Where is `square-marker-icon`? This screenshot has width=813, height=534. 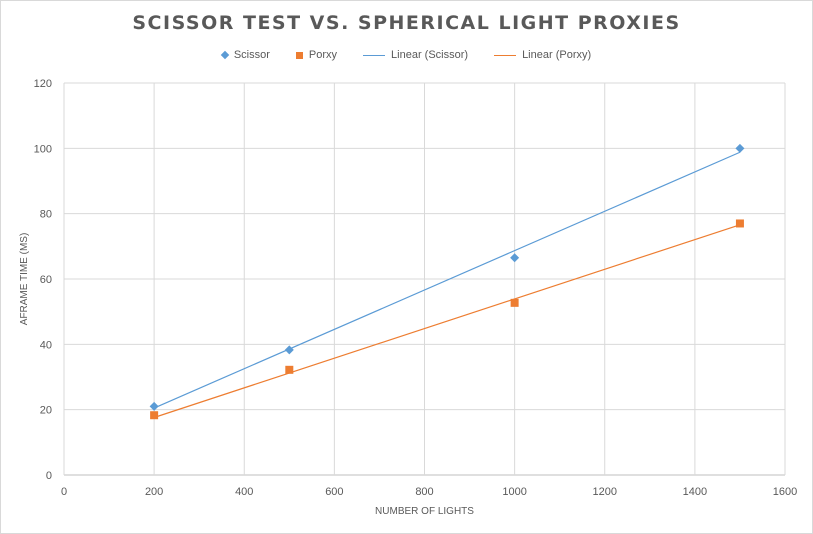 square-marker-icon is located at coordinates (299, 55).